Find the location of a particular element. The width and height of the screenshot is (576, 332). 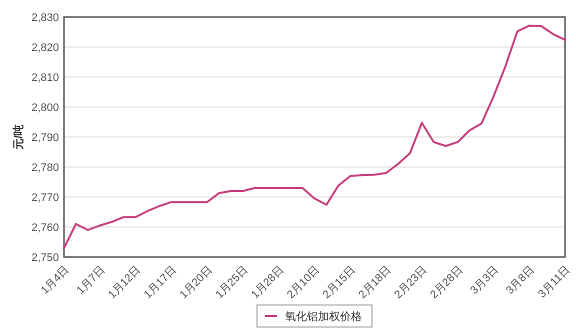

x-tick-label: 1月28日 is located at coordinates (267, 283).